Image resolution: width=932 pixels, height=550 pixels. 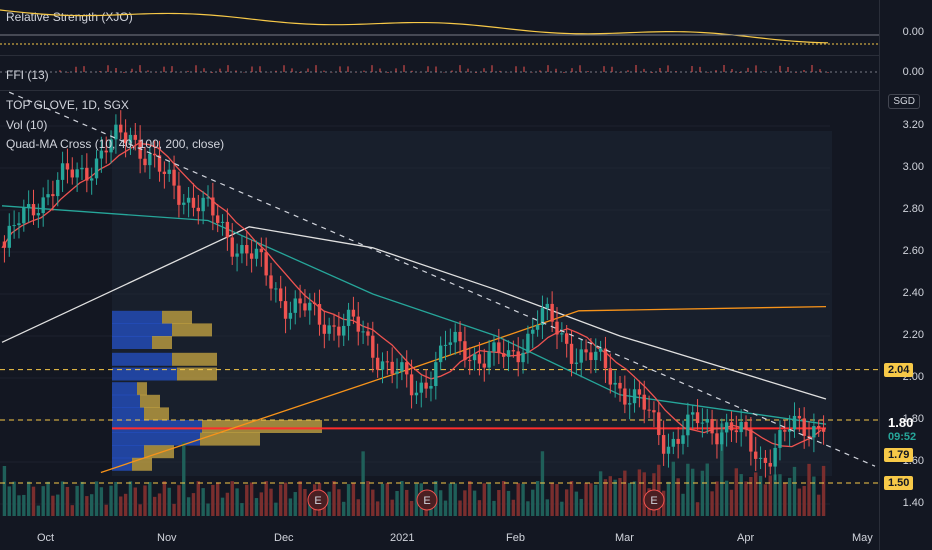 What do you see at coordinates (27, 125) in the screenshot?
I see `vol-label: Vol (10)` at bounding box center [27, 125].